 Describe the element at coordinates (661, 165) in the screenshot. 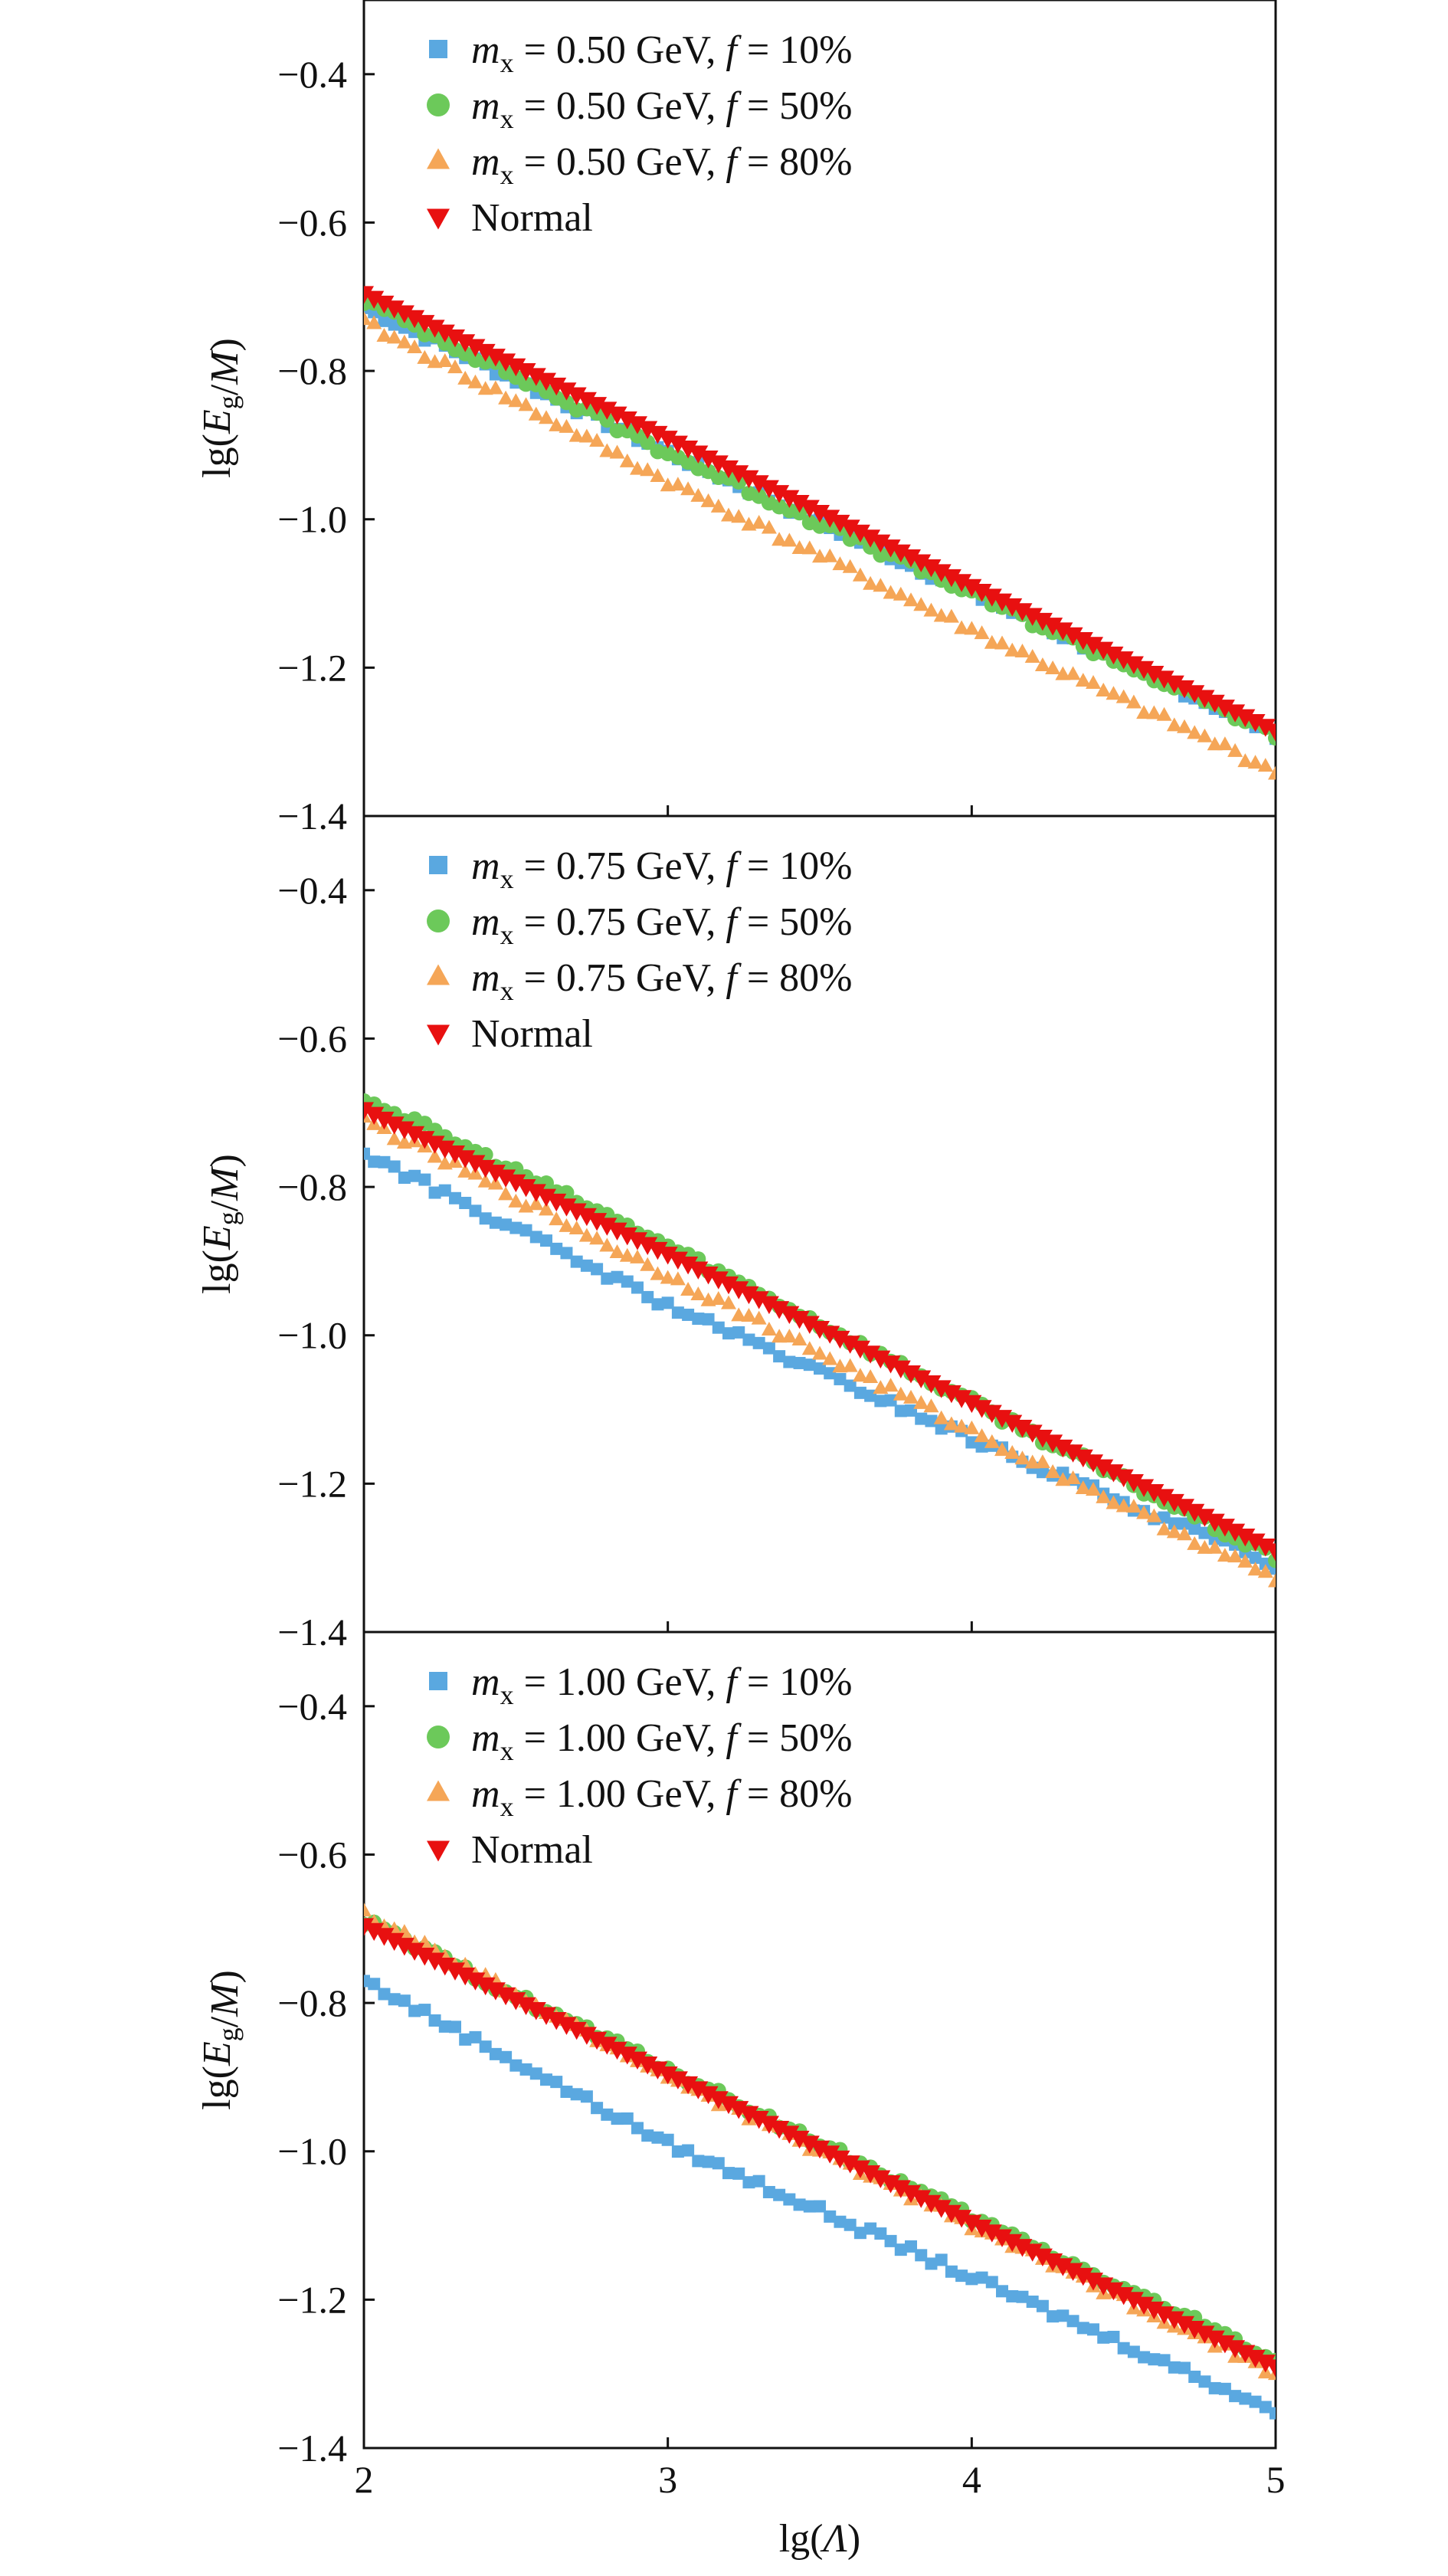

I see `legend-label-f80: mx = 0.50 GeV, f = 80%` at that location.